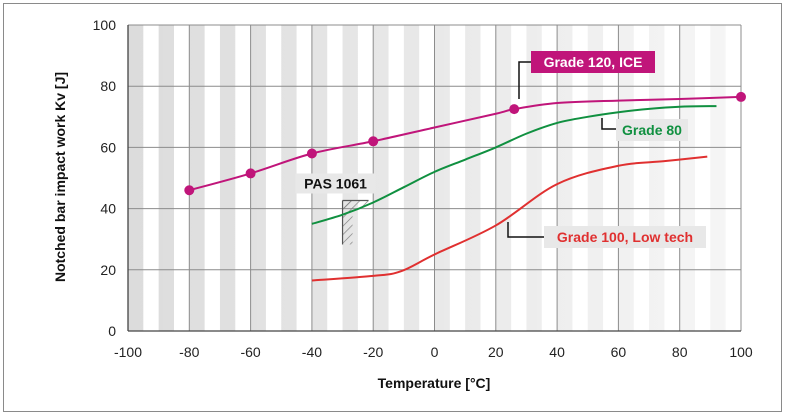 The height and width of the screenshot is (417, 787). Describe the element at coordinates (105, 25) in the screenshot. I see `y-tick-label: 100` at that location.